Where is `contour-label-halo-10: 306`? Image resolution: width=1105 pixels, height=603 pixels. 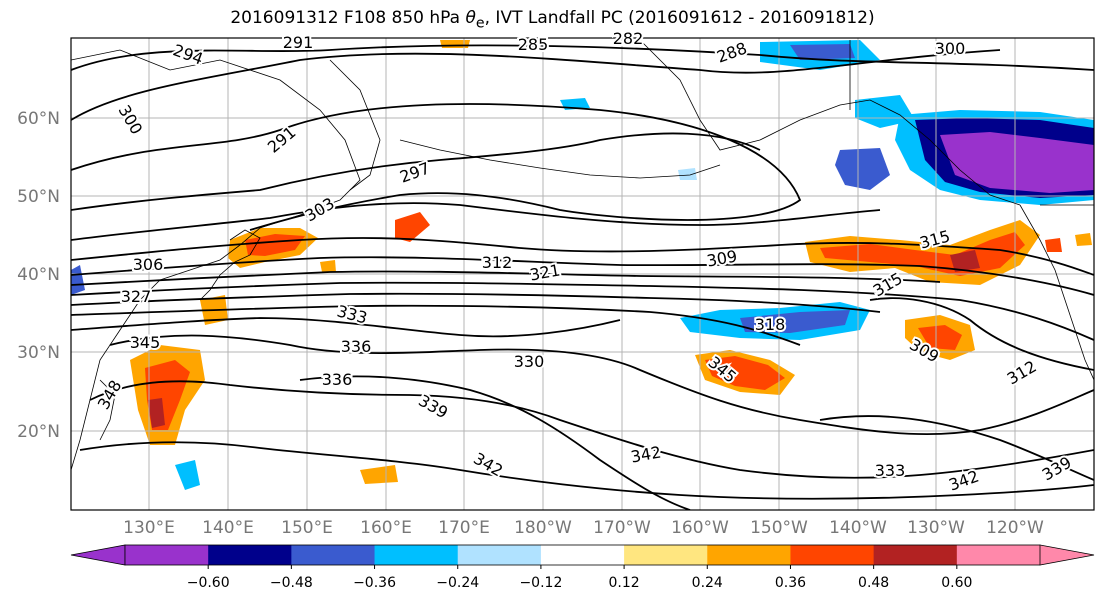
contour-label-halo-10: 306 is located at coordinates (148, 264).